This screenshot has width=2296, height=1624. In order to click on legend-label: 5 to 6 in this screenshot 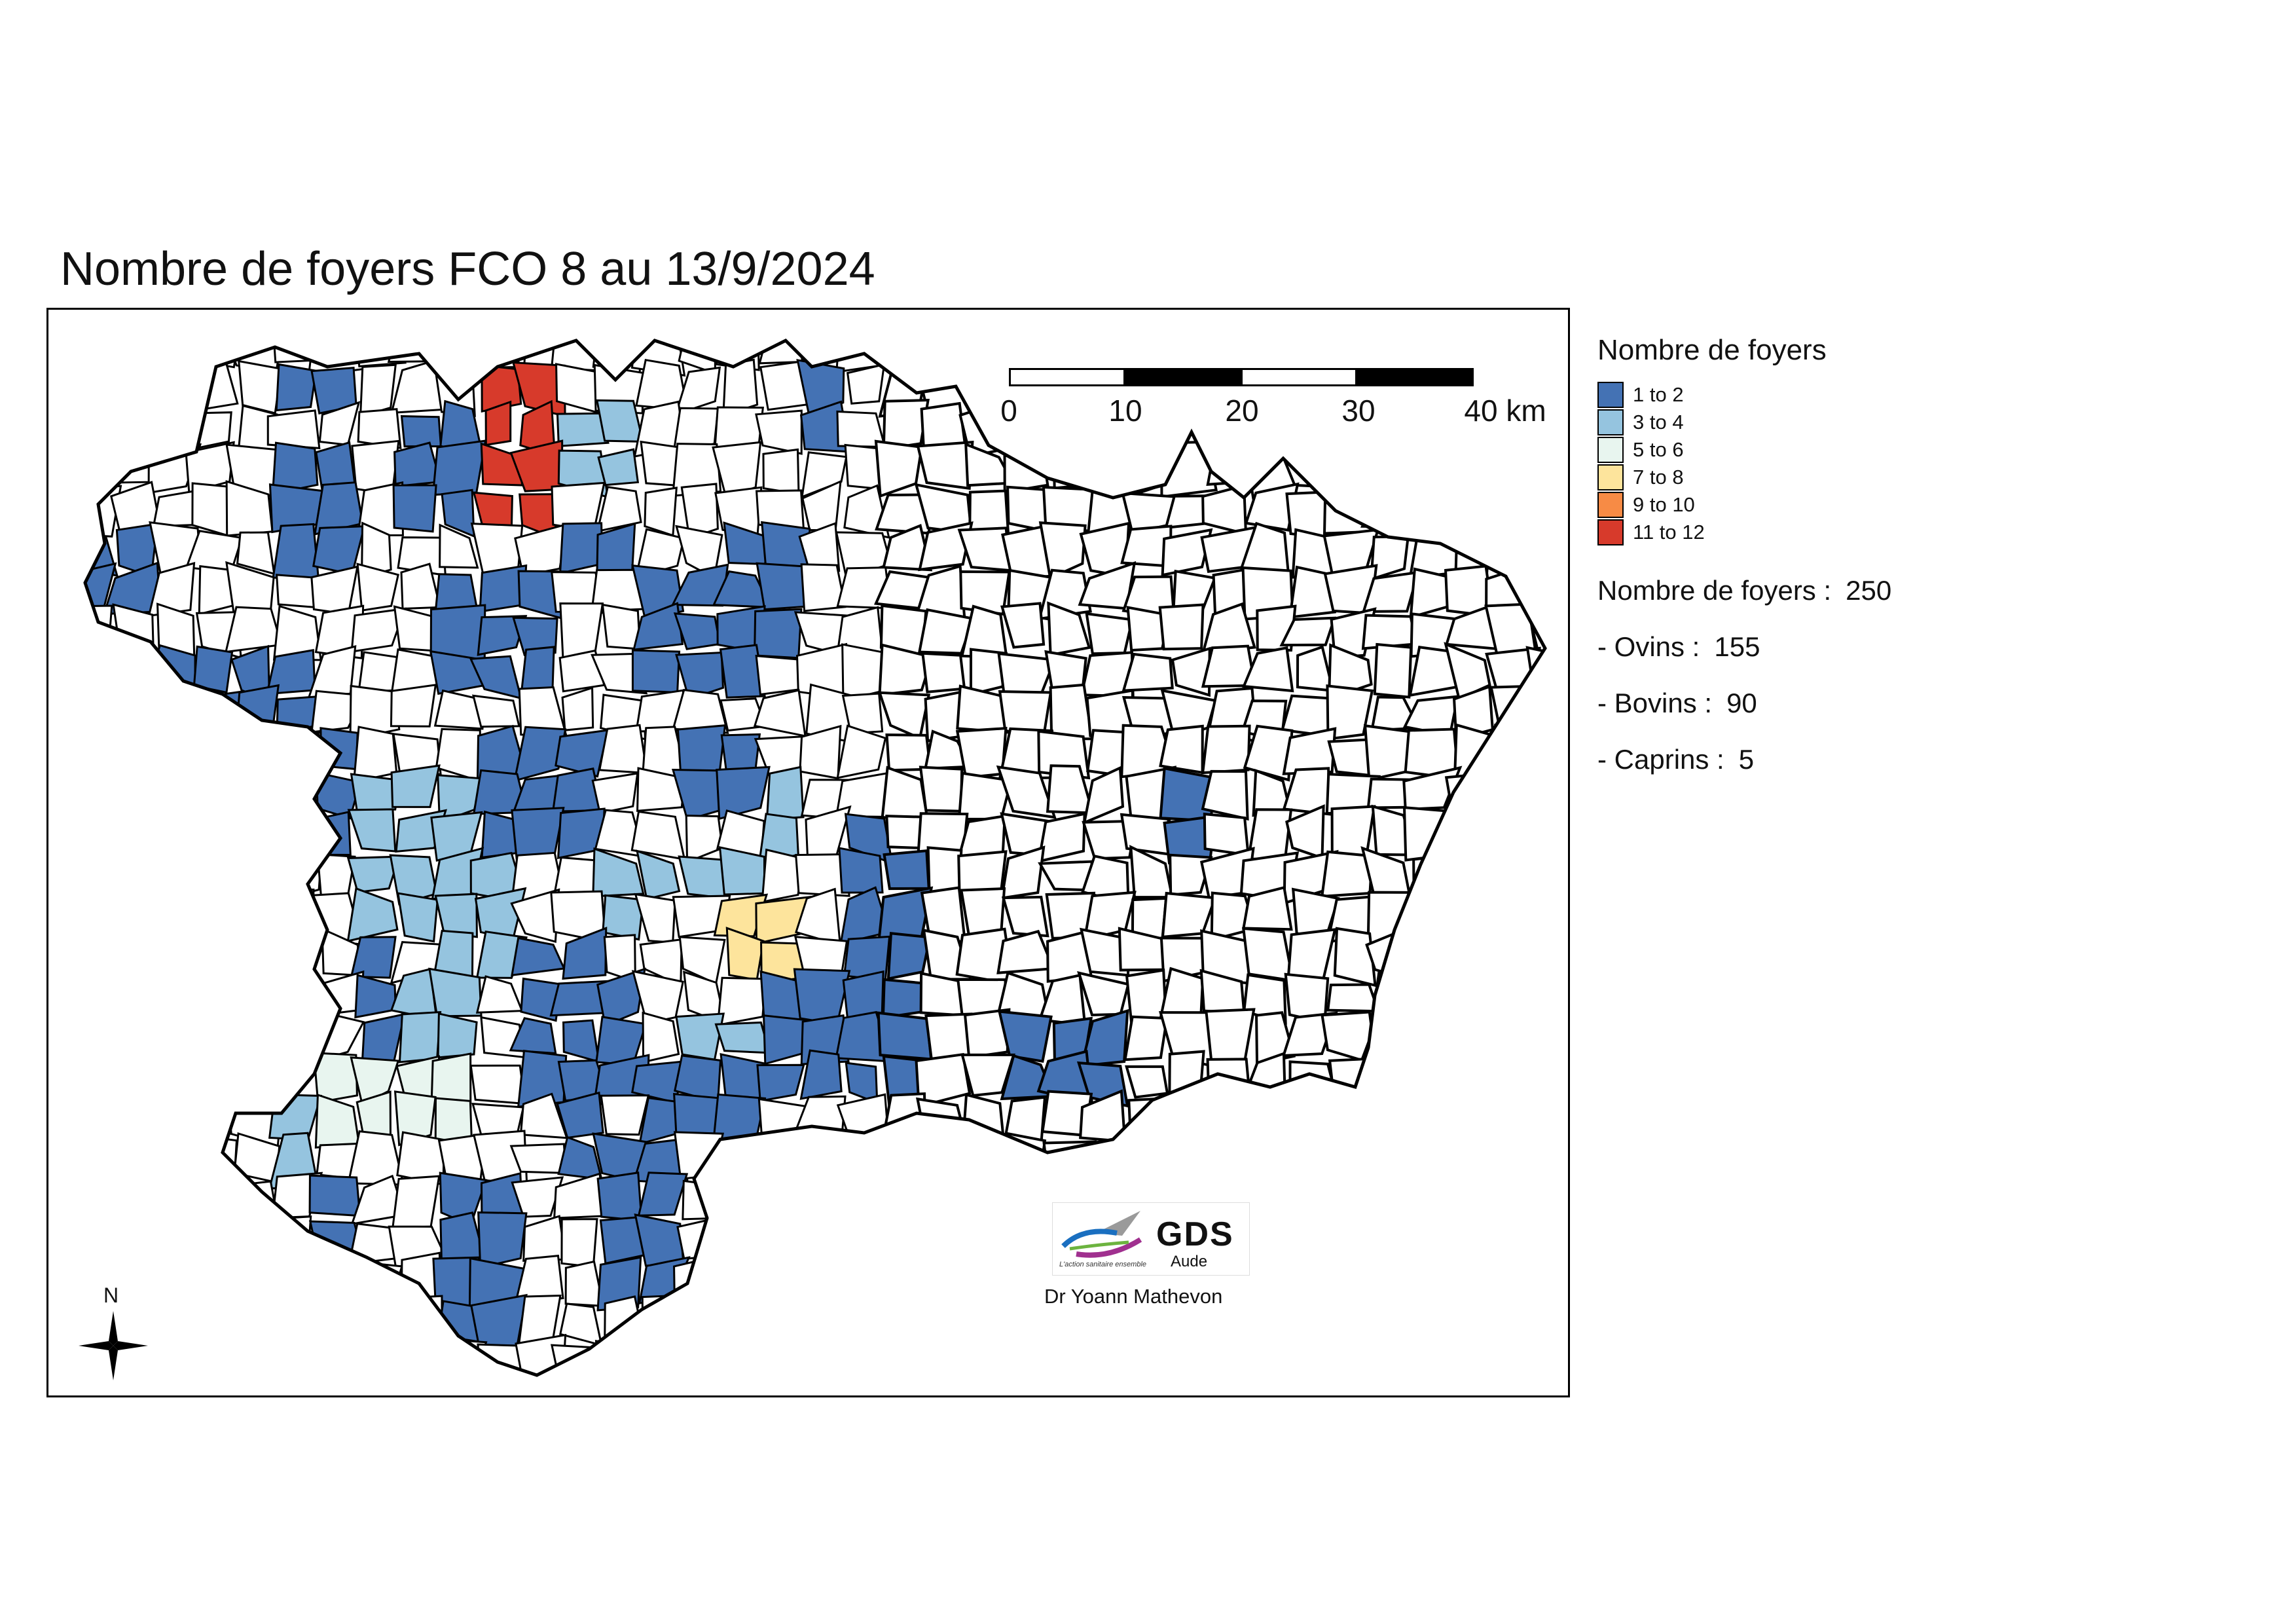, I will do `click(1658, 449)`.